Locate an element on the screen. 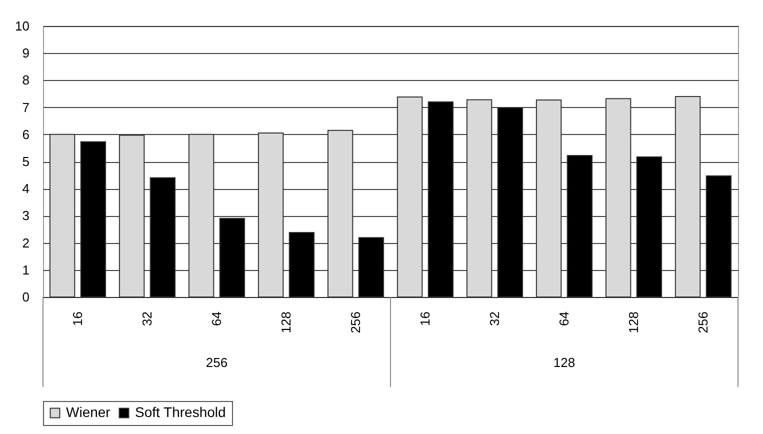 The width and height of the screenshot is (763, 434). y-tick-label: 5 is located at coordinates (26, 161).